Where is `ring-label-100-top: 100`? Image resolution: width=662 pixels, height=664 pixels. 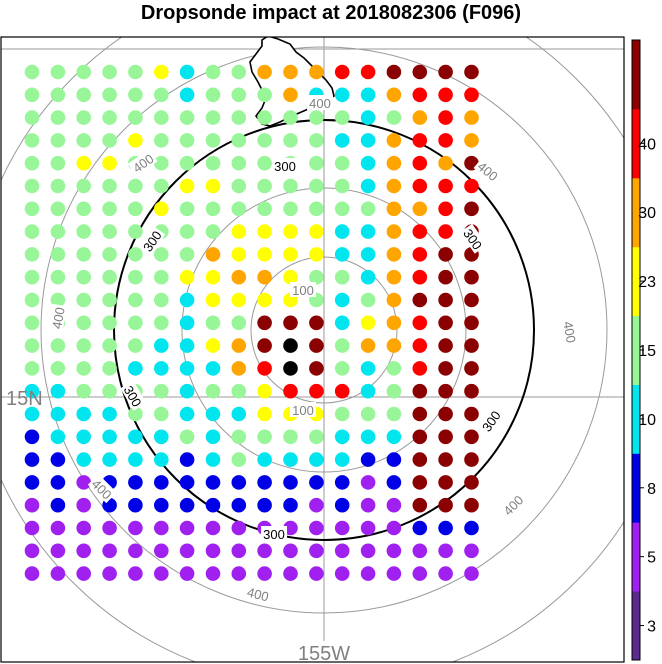 ring-label-100-top: 100 is located at coordinates (303, 290).